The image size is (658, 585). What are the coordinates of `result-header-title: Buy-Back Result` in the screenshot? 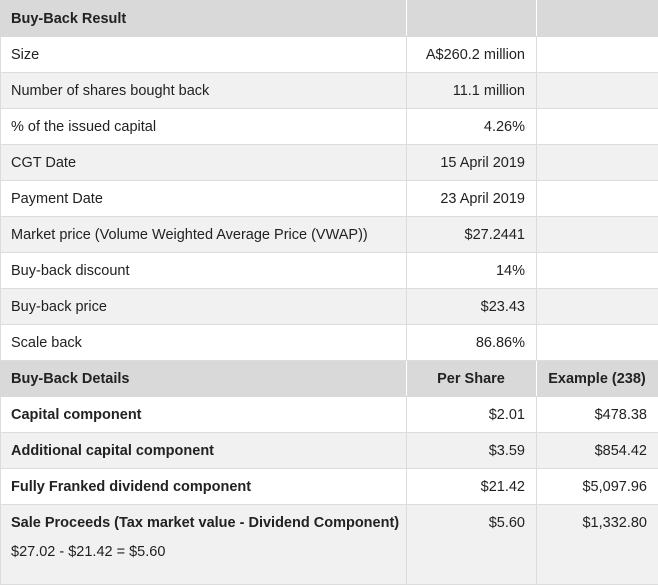 It's located at (203, 18).